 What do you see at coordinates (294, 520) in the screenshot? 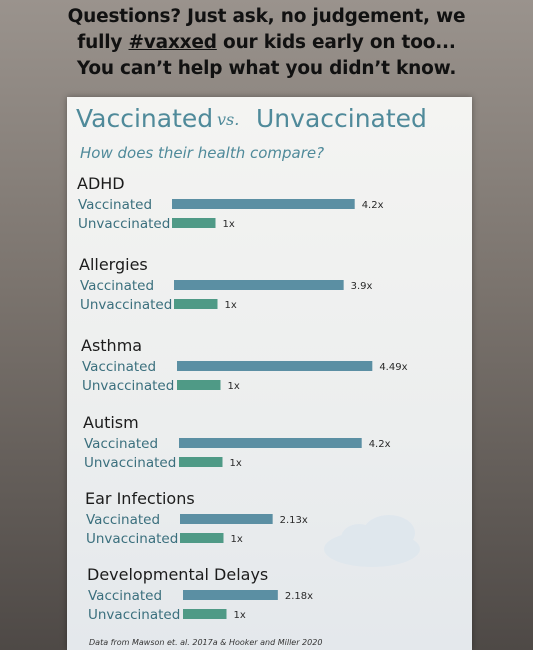
I see `vaccinated-value-label-ear-infections: 2.13x` at bounding box center [294, 520].